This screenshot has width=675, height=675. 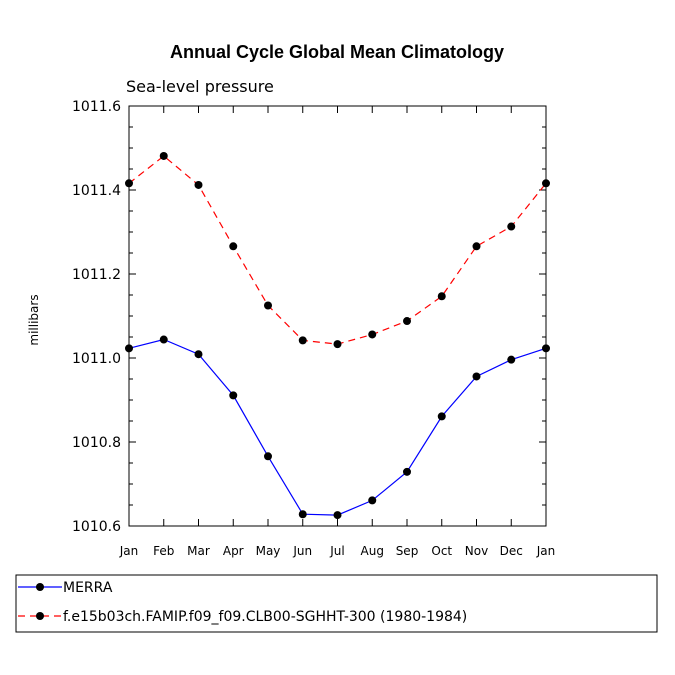 What do you see at coordinates (34, 319) in the screenshot?
I see `y-axis-label: millibars` at bounding box center [34, 319].